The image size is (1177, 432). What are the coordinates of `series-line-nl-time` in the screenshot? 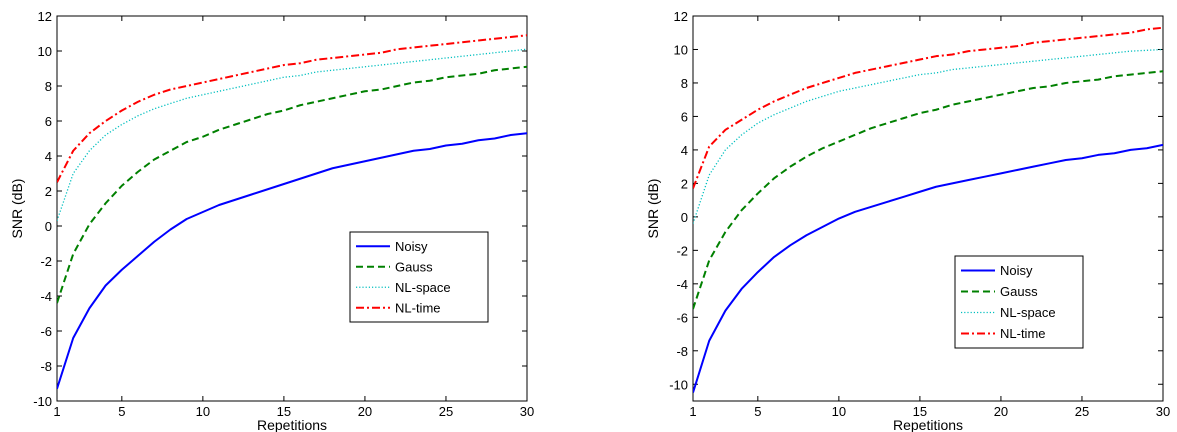 It's located at (292, 108).